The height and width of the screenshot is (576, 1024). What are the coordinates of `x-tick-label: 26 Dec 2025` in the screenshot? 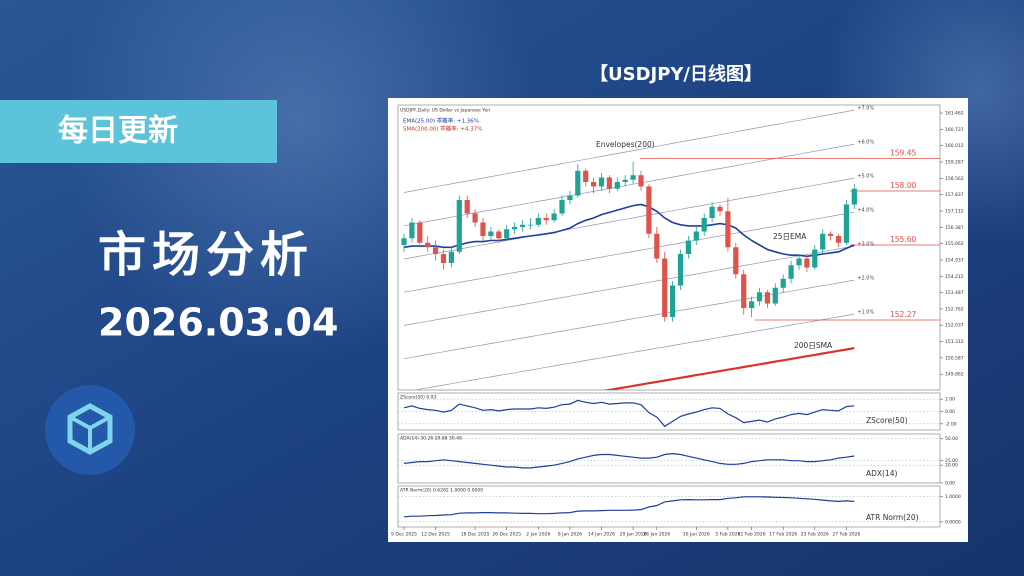 It's located at (506, 535).